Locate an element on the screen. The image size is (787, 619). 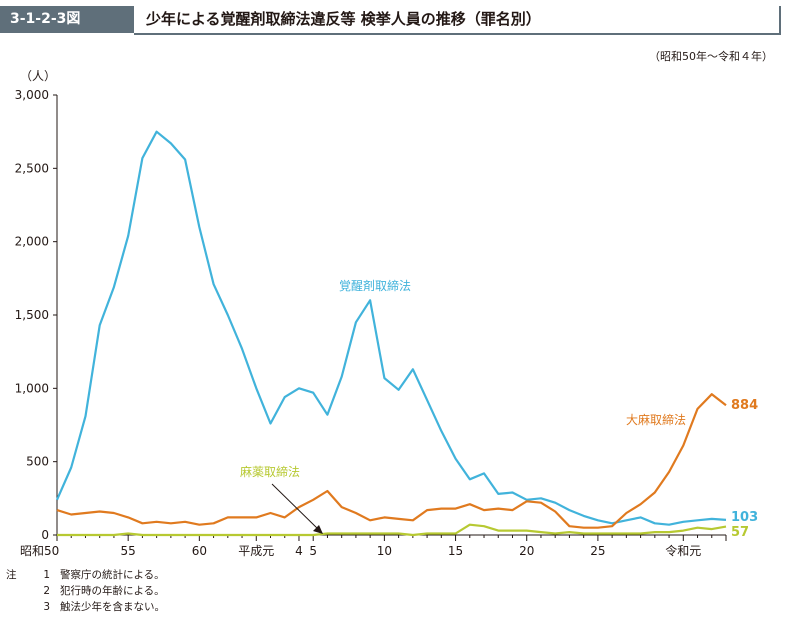
annotation-arrowhead is located at coordinates (318, 529).